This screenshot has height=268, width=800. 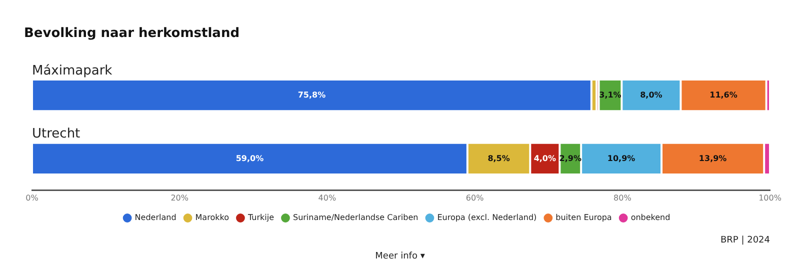 What do you see at coordinates (745, 240) in the screenshot?
I see `text: BRP | 2024` at bounding box center [745, 240].